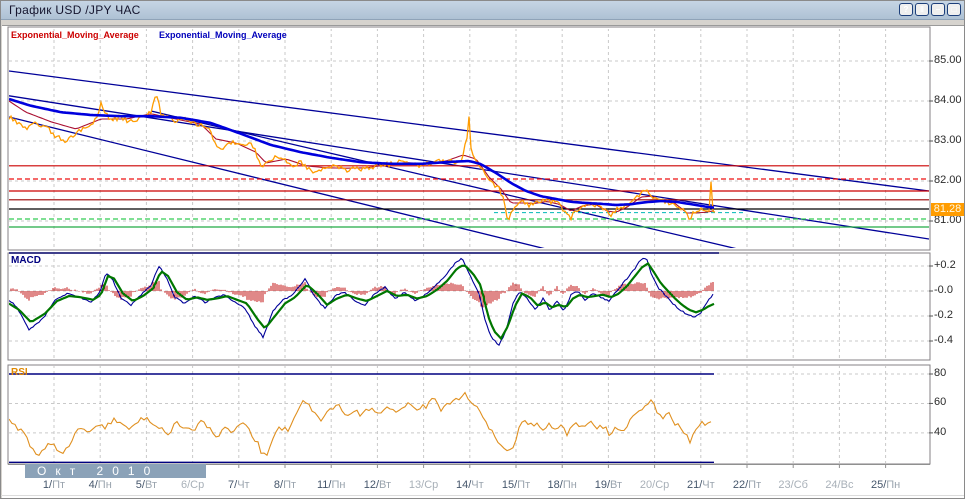 The width and height of the screenshot is (965, 499). I want to click on rsi-tick-label: 80, so click(940, 373).